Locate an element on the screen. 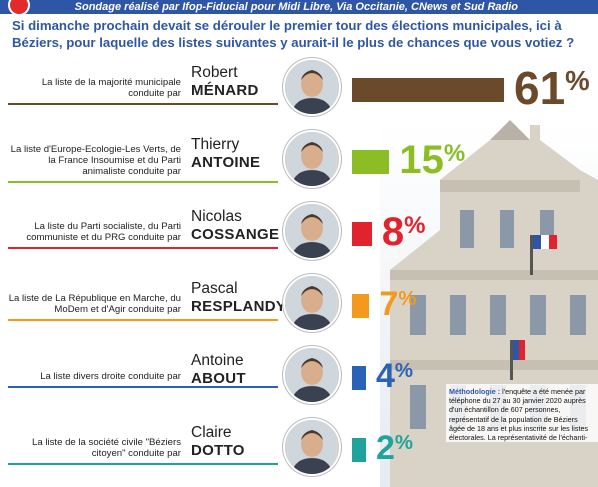 This screenshot has height=487, width=598. result-percent: 61% is located at coordinates (552, 88).